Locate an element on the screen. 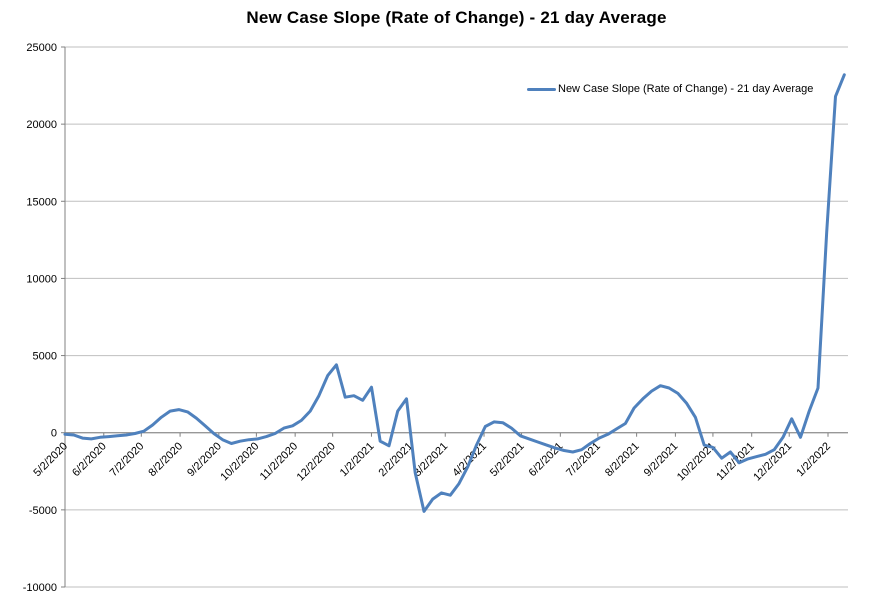  x-axis-label: 6/2/2020 is located at coordinates (89, 459).